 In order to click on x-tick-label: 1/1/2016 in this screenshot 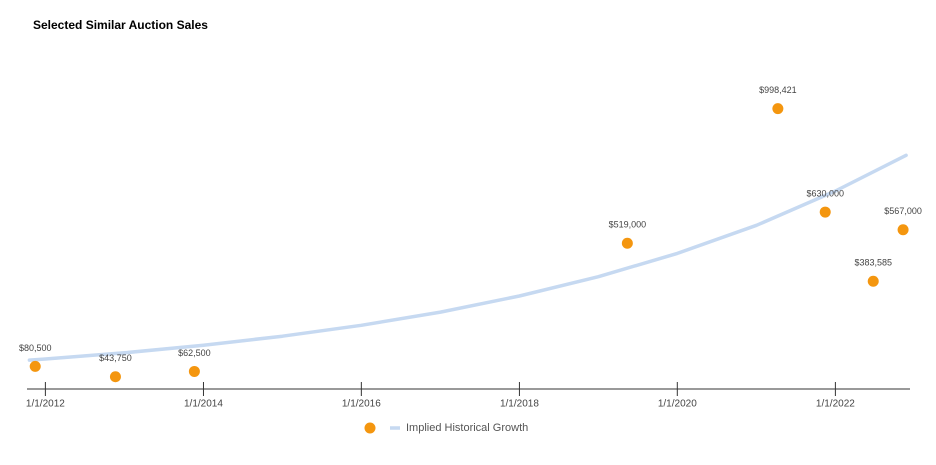, I will do `click(361, 404)`.